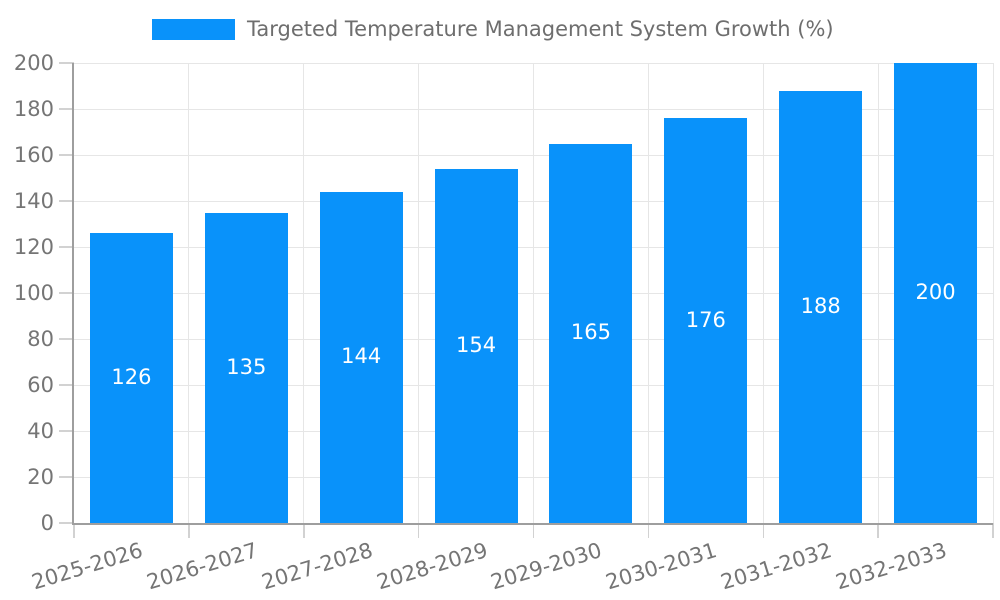 The height and width of the screenshot is (600, 1000). I want to click on x-axis-line, so click(532, 524).